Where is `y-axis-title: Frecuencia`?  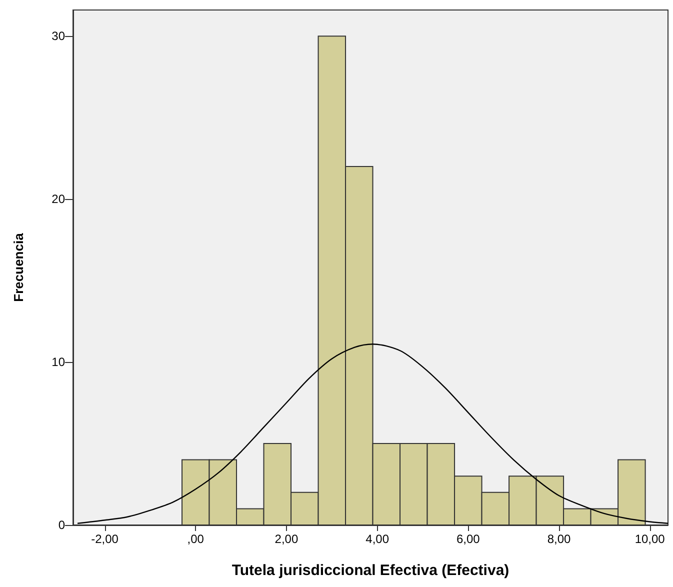 y-axis-title: Frecuencia is located at coordinates (18, 267).